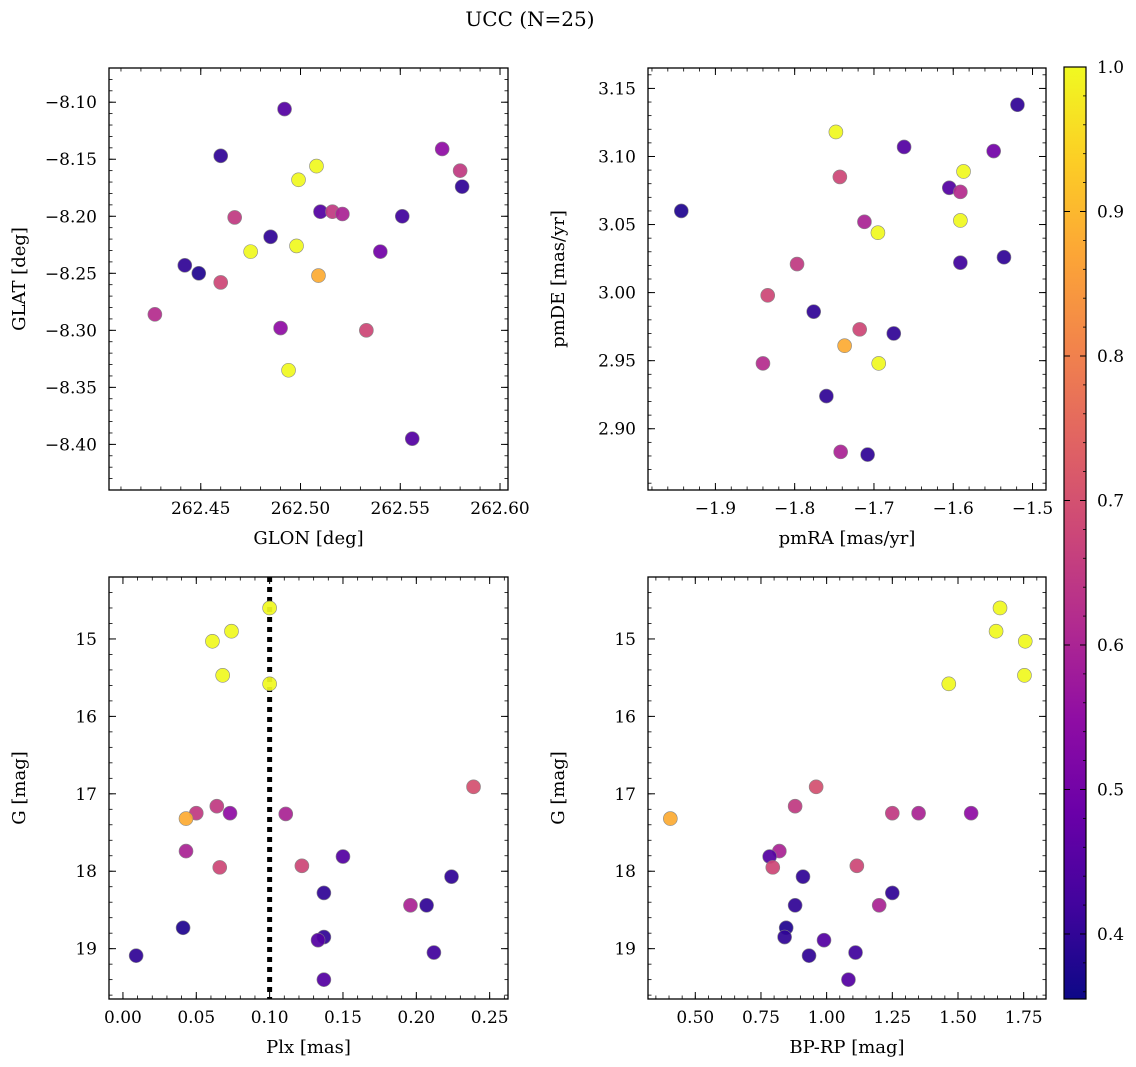  Describe the element at coordinates (892, 1018) in the screenshot. I see `x-tick-label: 1.25` at that location.